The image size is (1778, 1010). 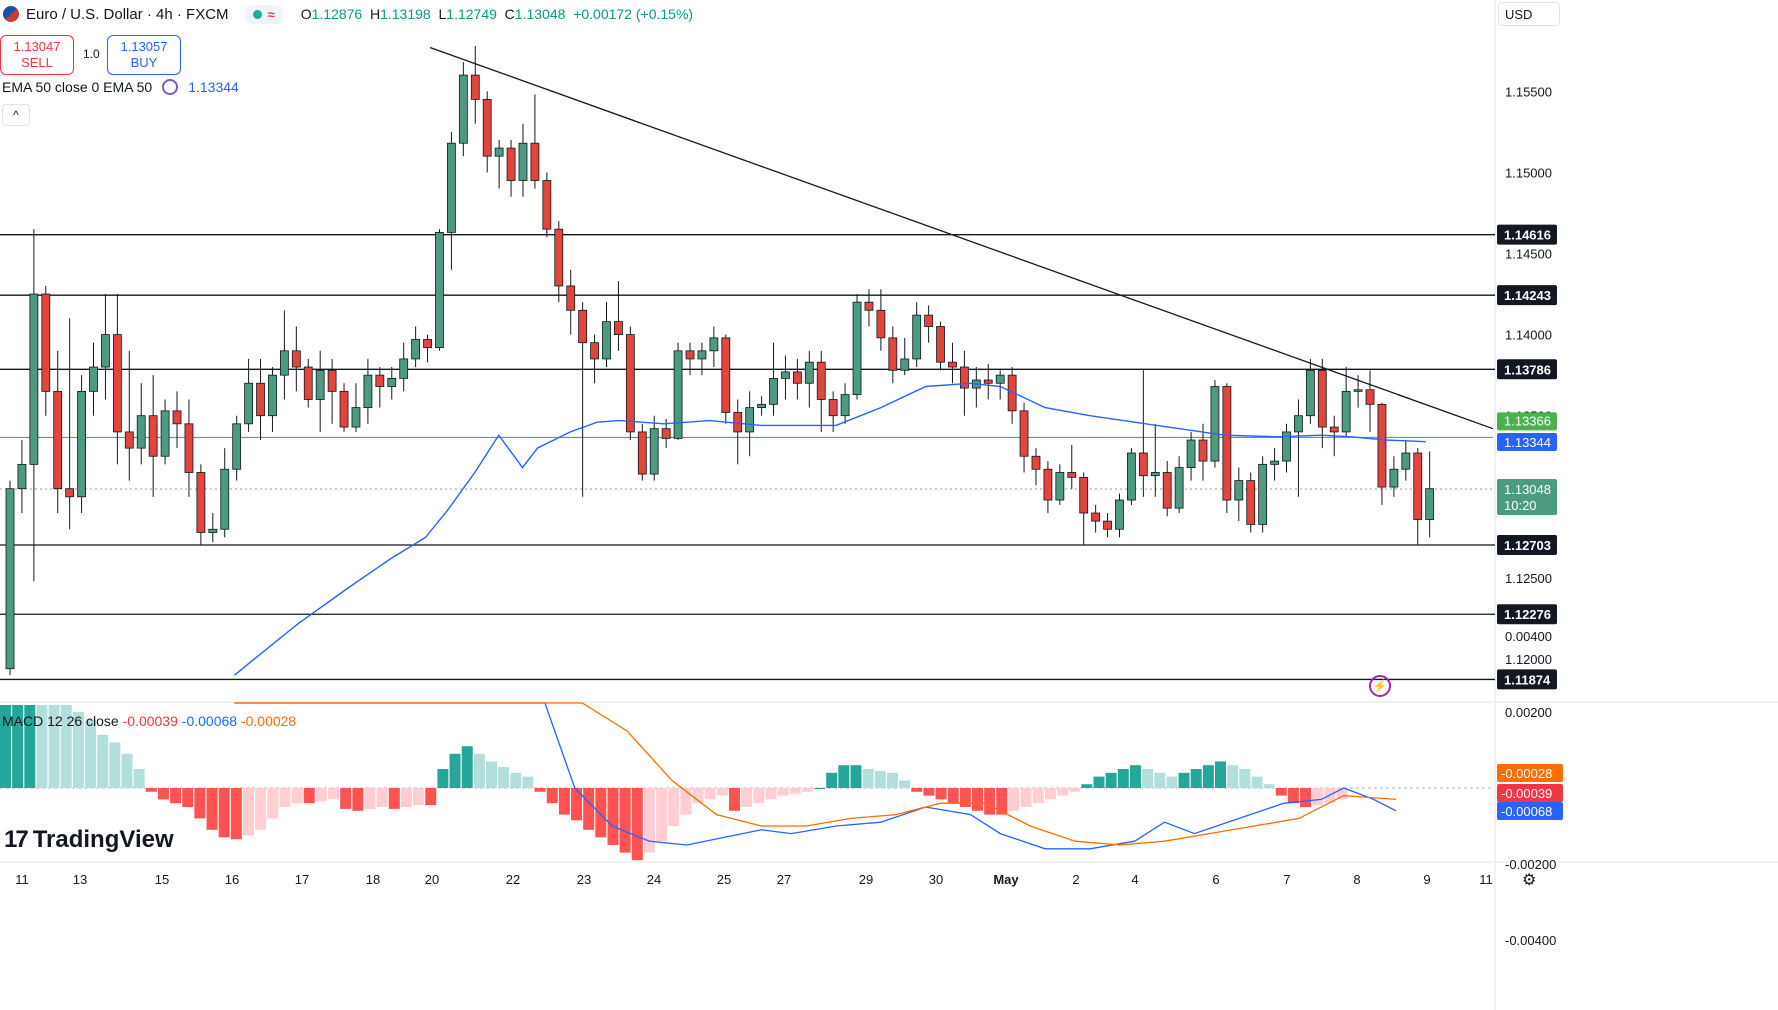 I want to click on brand-name: TradingView, so click(x=103, y=839).